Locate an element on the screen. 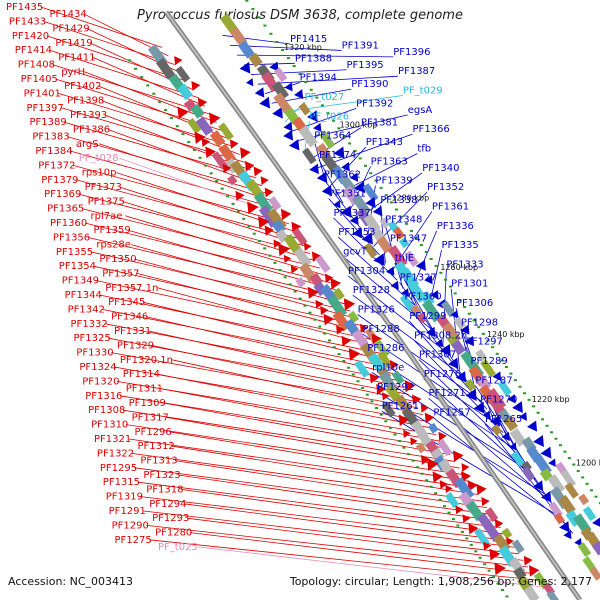  gene-label-right: PF1289 is located at coordinates (489, 361).